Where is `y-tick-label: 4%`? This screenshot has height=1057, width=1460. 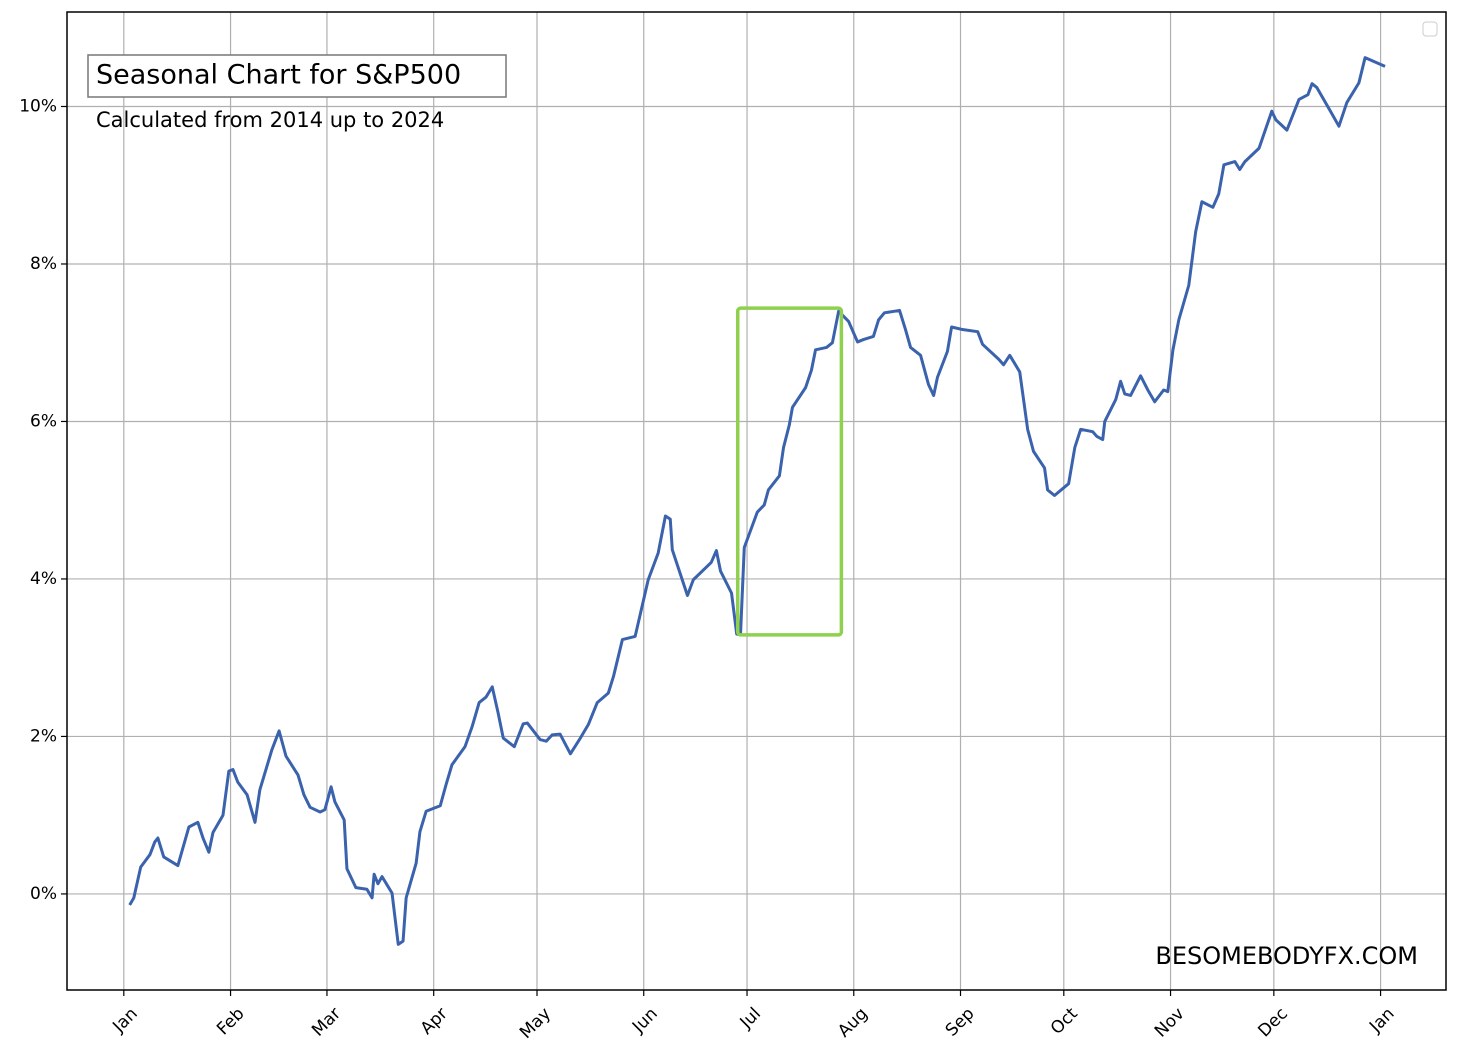
y-tick-label: 4% is located at coordinates (43, 579).